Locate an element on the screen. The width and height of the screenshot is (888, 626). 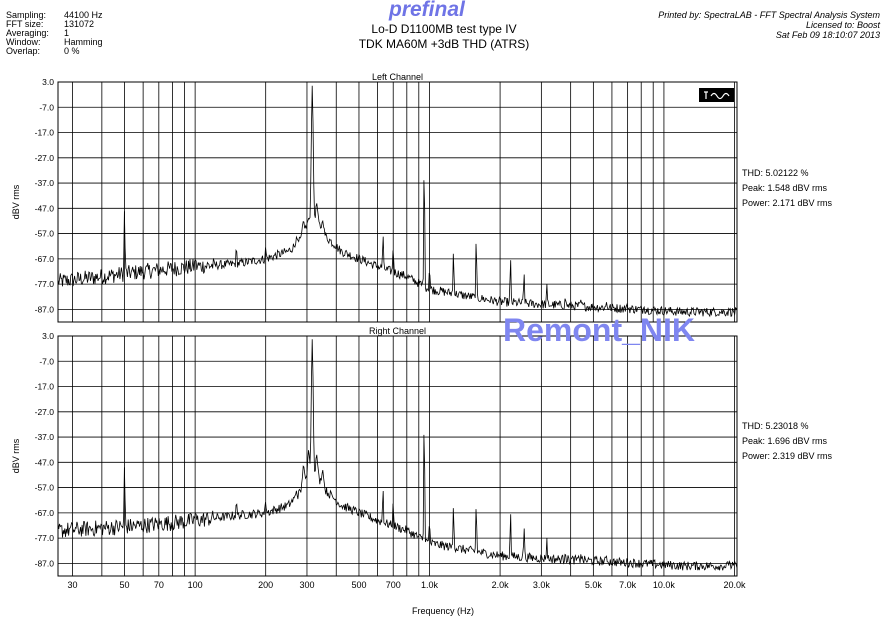
x-tick-label: 3.0k is located at coordinates (542, 585).